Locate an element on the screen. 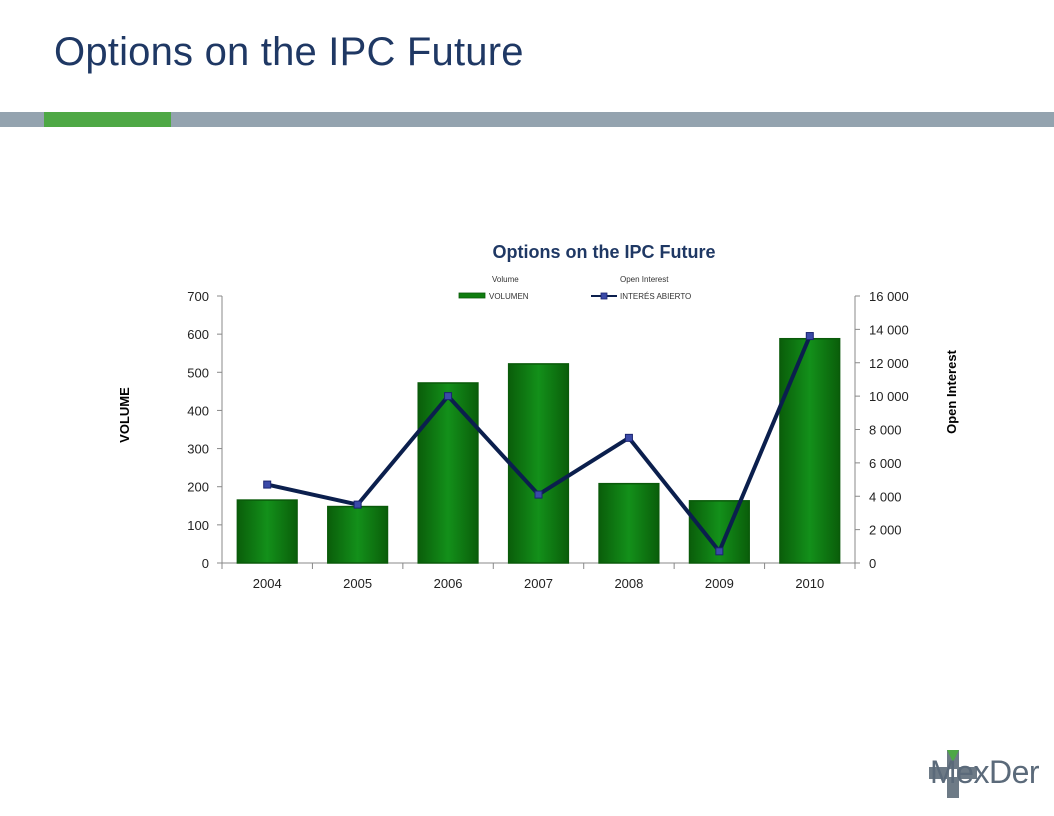  y2-tick-label: 12 000 is located at coordinates (889, 363).